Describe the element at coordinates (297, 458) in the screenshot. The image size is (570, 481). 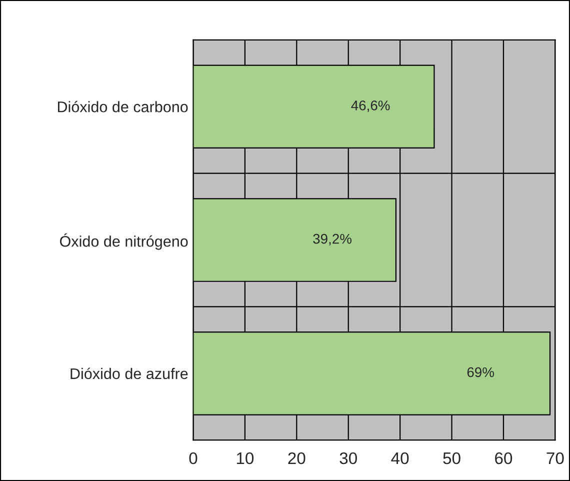
I see `x-tick-label: 20` at that location.